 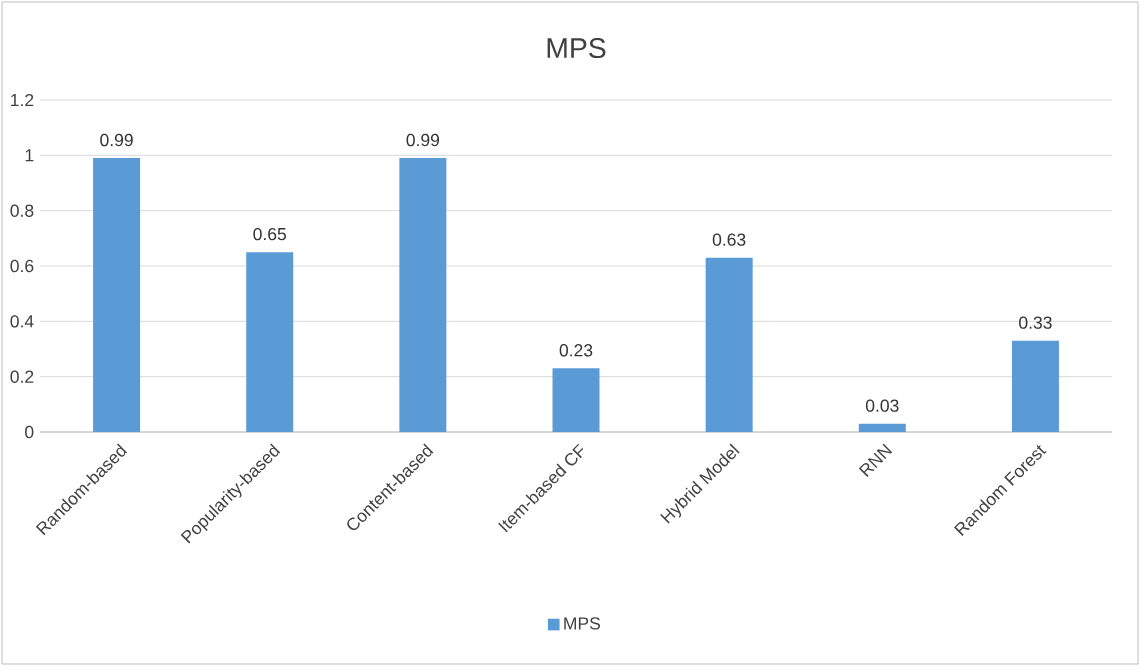 What do you see at coordinates (576, 48) in the screenshot?
I see `chart-title: MPS` at bounding box center [576, 48].